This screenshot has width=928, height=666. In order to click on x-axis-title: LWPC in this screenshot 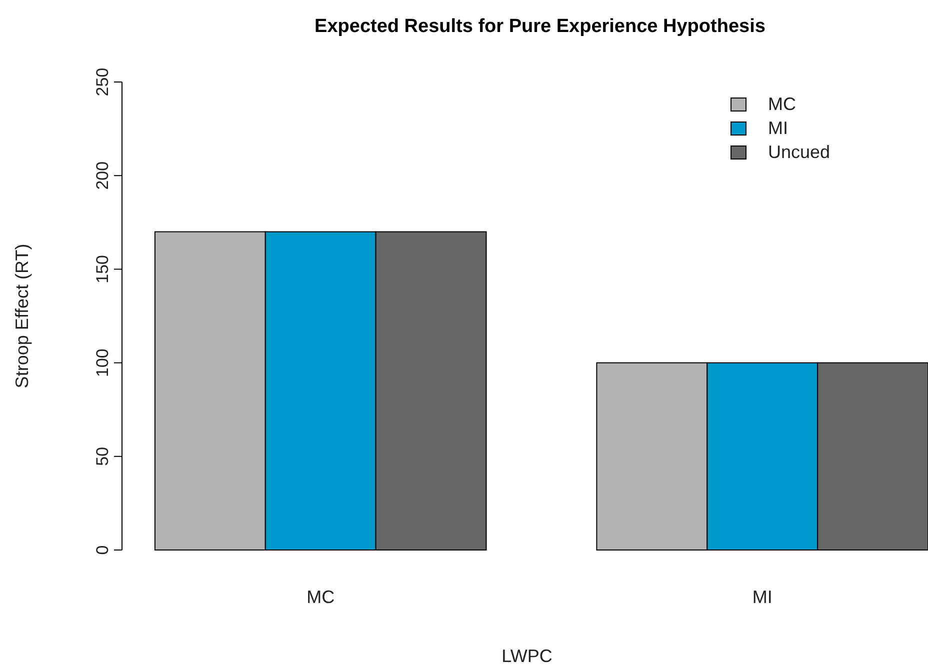, I will do `click(527, 656)`.